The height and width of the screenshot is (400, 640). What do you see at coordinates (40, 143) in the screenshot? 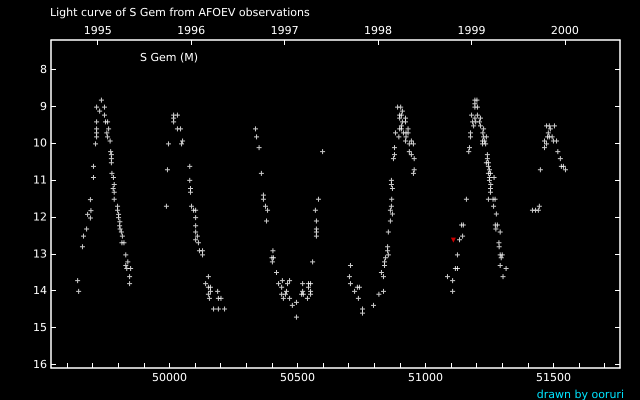
I see `y-tick-label: 10` at bounding box center [40, 143].